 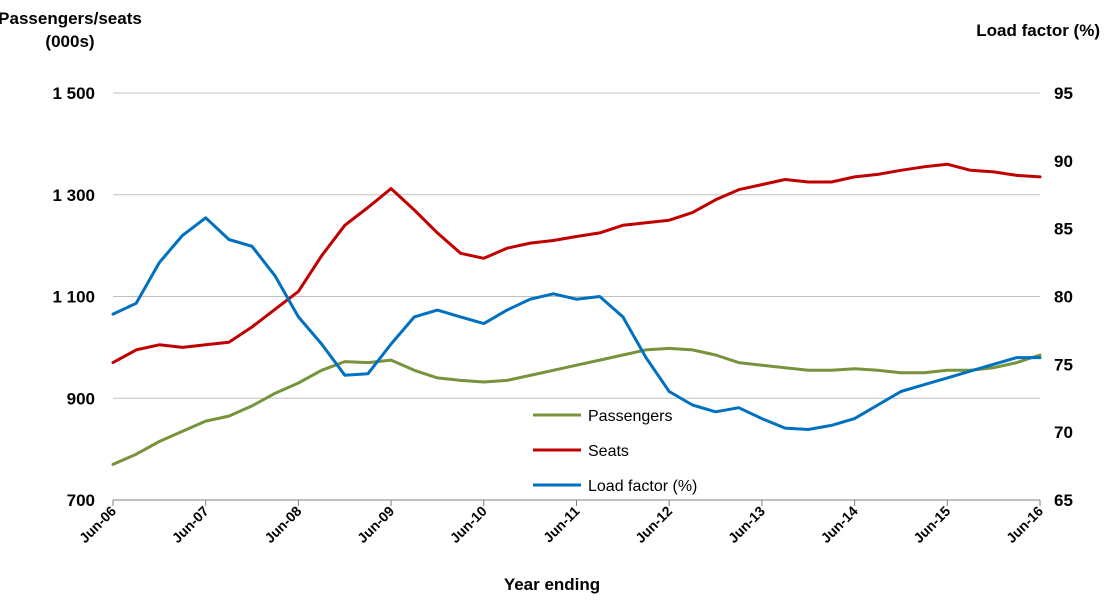 I want to click on y-left-tick-label: 1 300, so click(x=73, y=195).